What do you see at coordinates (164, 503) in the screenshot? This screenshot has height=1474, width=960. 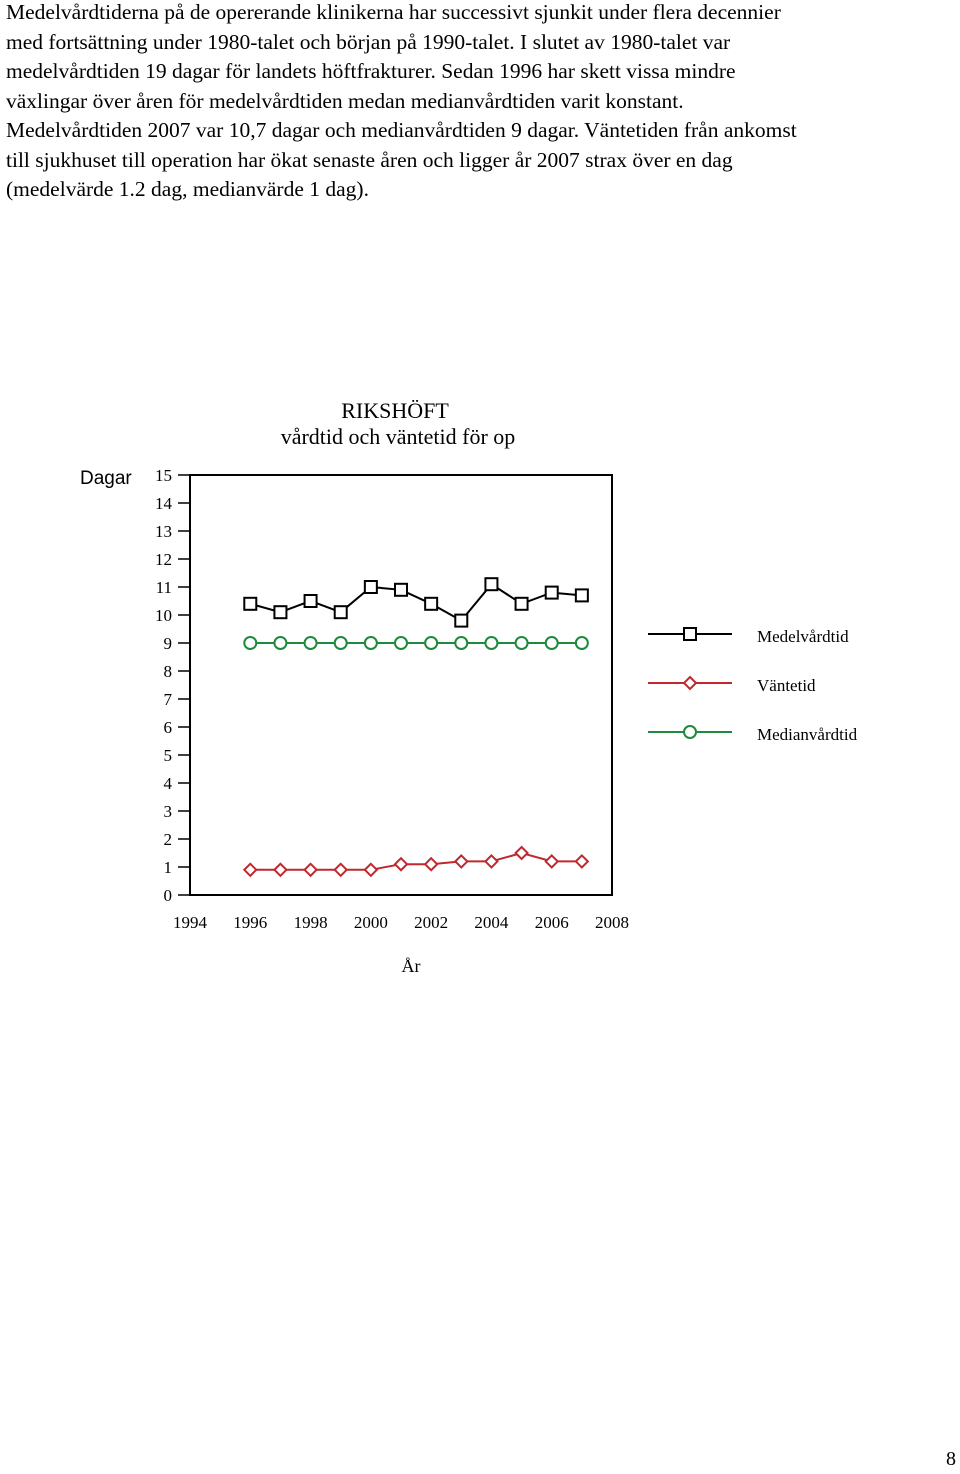 I see `y-tick-label: 14` at bounding box center [164, 503].